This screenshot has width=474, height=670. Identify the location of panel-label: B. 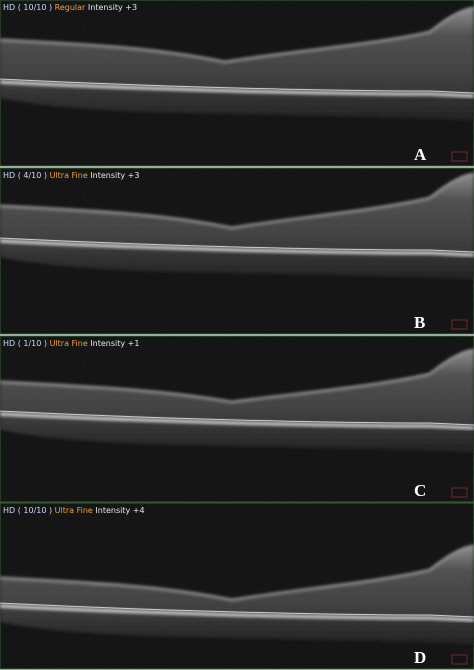
(419, 322).